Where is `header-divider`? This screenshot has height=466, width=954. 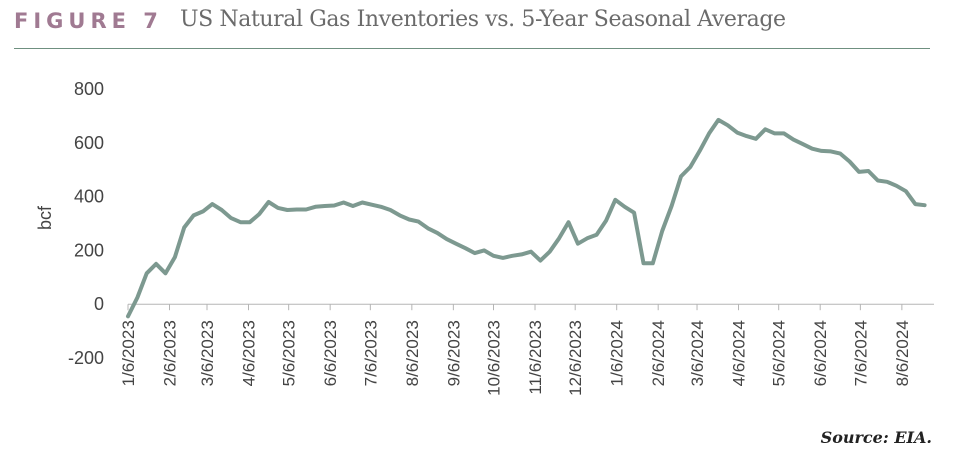 header-divider is located at coordinates (472, 48).